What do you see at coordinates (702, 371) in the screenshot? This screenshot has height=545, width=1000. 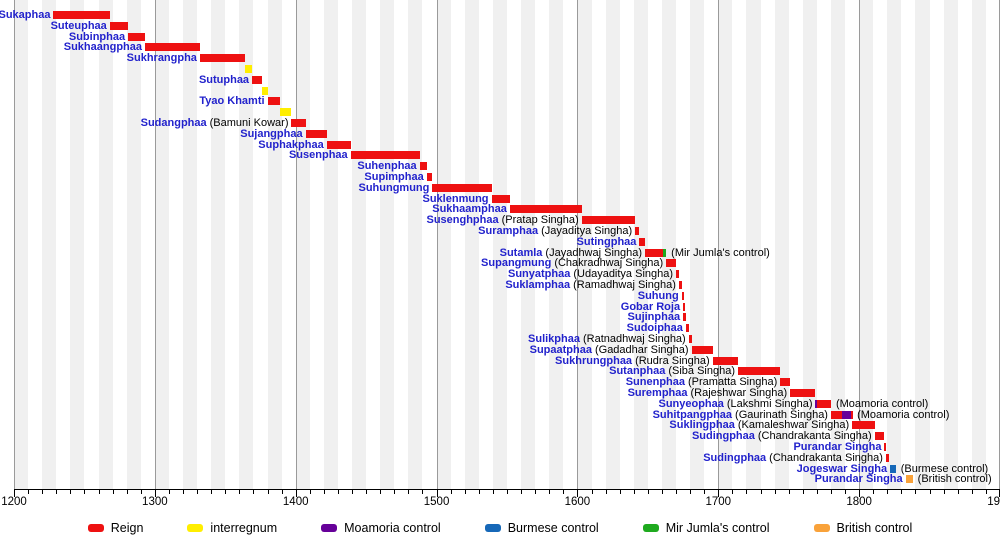 I see `king-alt-name: (Siba Singha)` at bounding box center [702, 371].